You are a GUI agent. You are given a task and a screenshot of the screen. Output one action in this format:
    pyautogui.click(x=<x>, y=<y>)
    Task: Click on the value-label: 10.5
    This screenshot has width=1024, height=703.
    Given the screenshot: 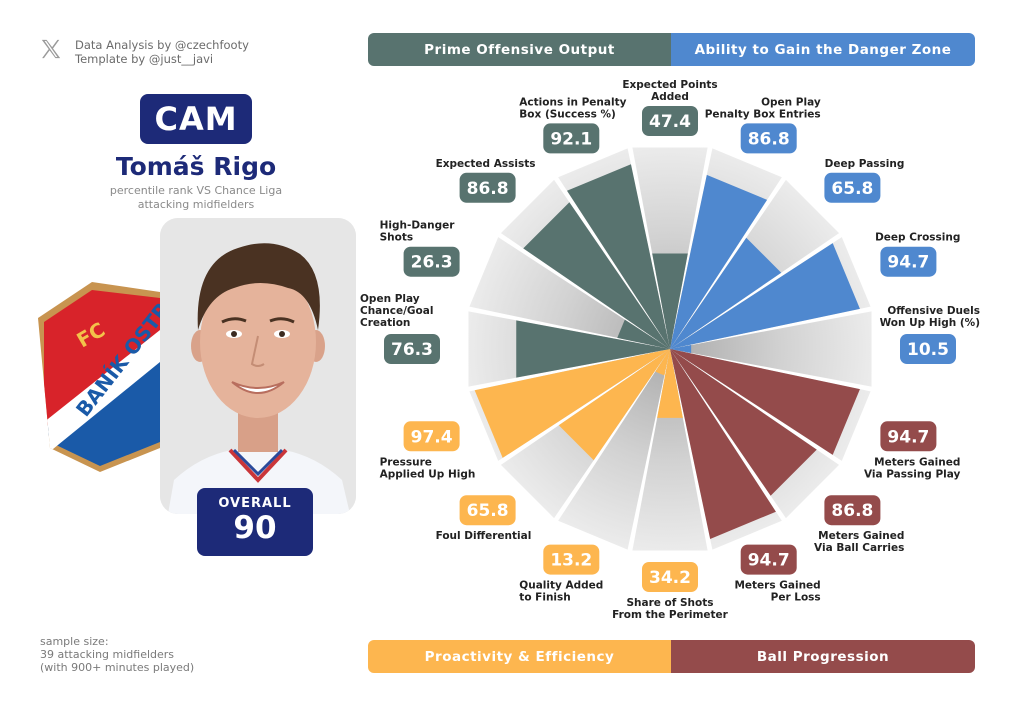 What is the action you would take?
    pyautogui.click(x=928, y=350)
    